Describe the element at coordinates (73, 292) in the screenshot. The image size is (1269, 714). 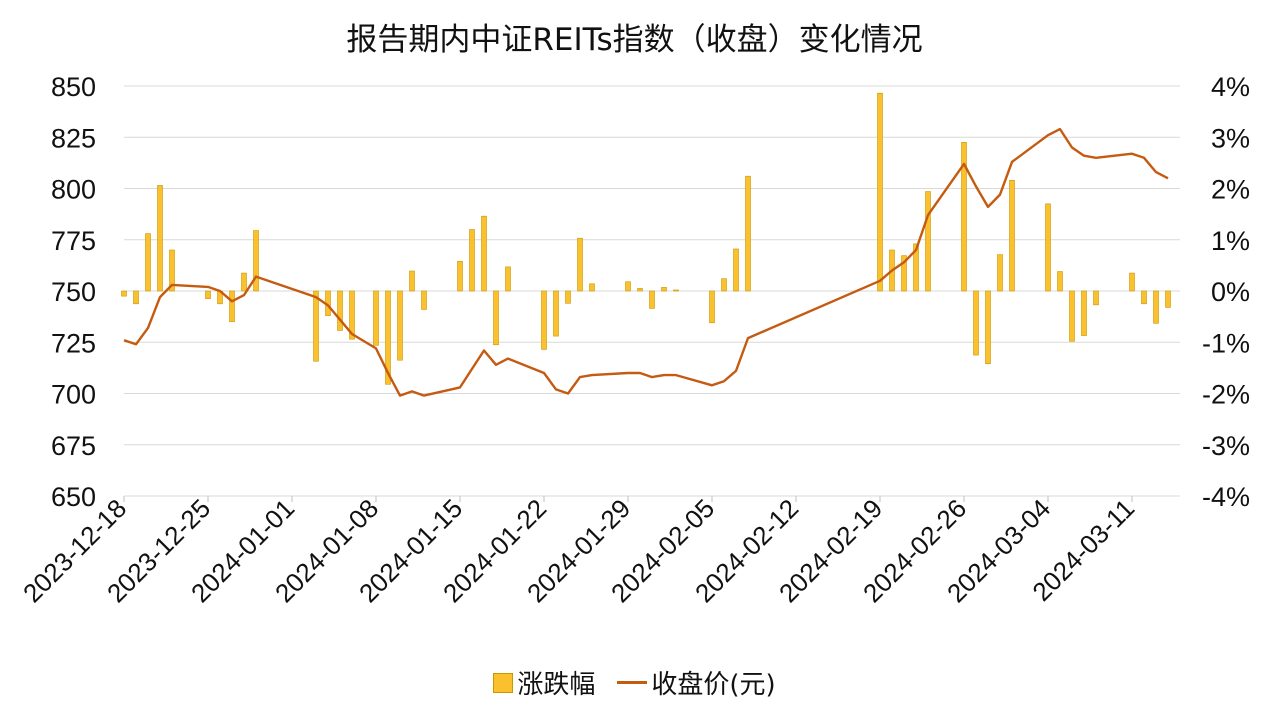
I see `y-left-tick-label: 750` at that location.